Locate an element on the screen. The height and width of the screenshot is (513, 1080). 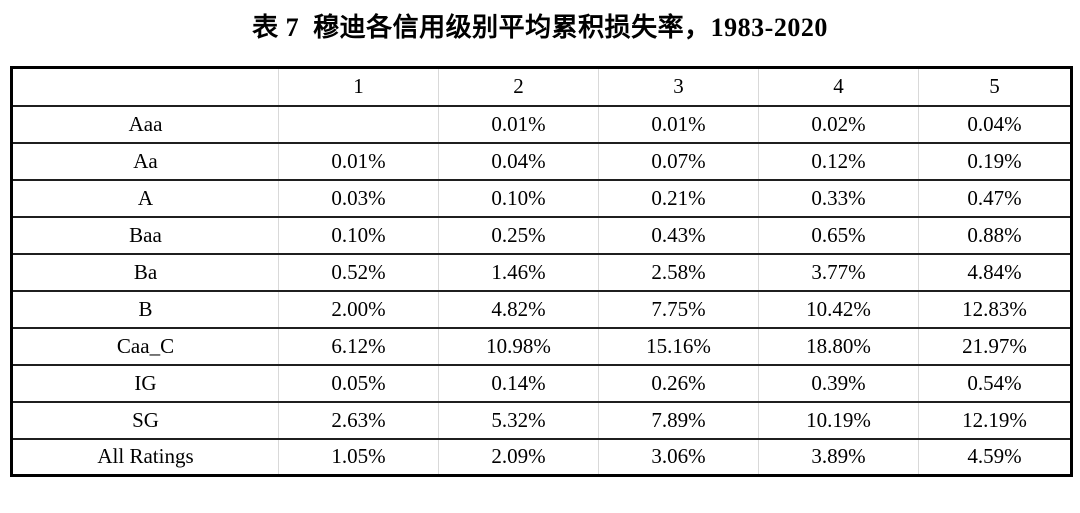
table-row-sg: SG 2.63% 5.32% 7.89% 10.19% 12.19% is located at coordinates (541, 419).